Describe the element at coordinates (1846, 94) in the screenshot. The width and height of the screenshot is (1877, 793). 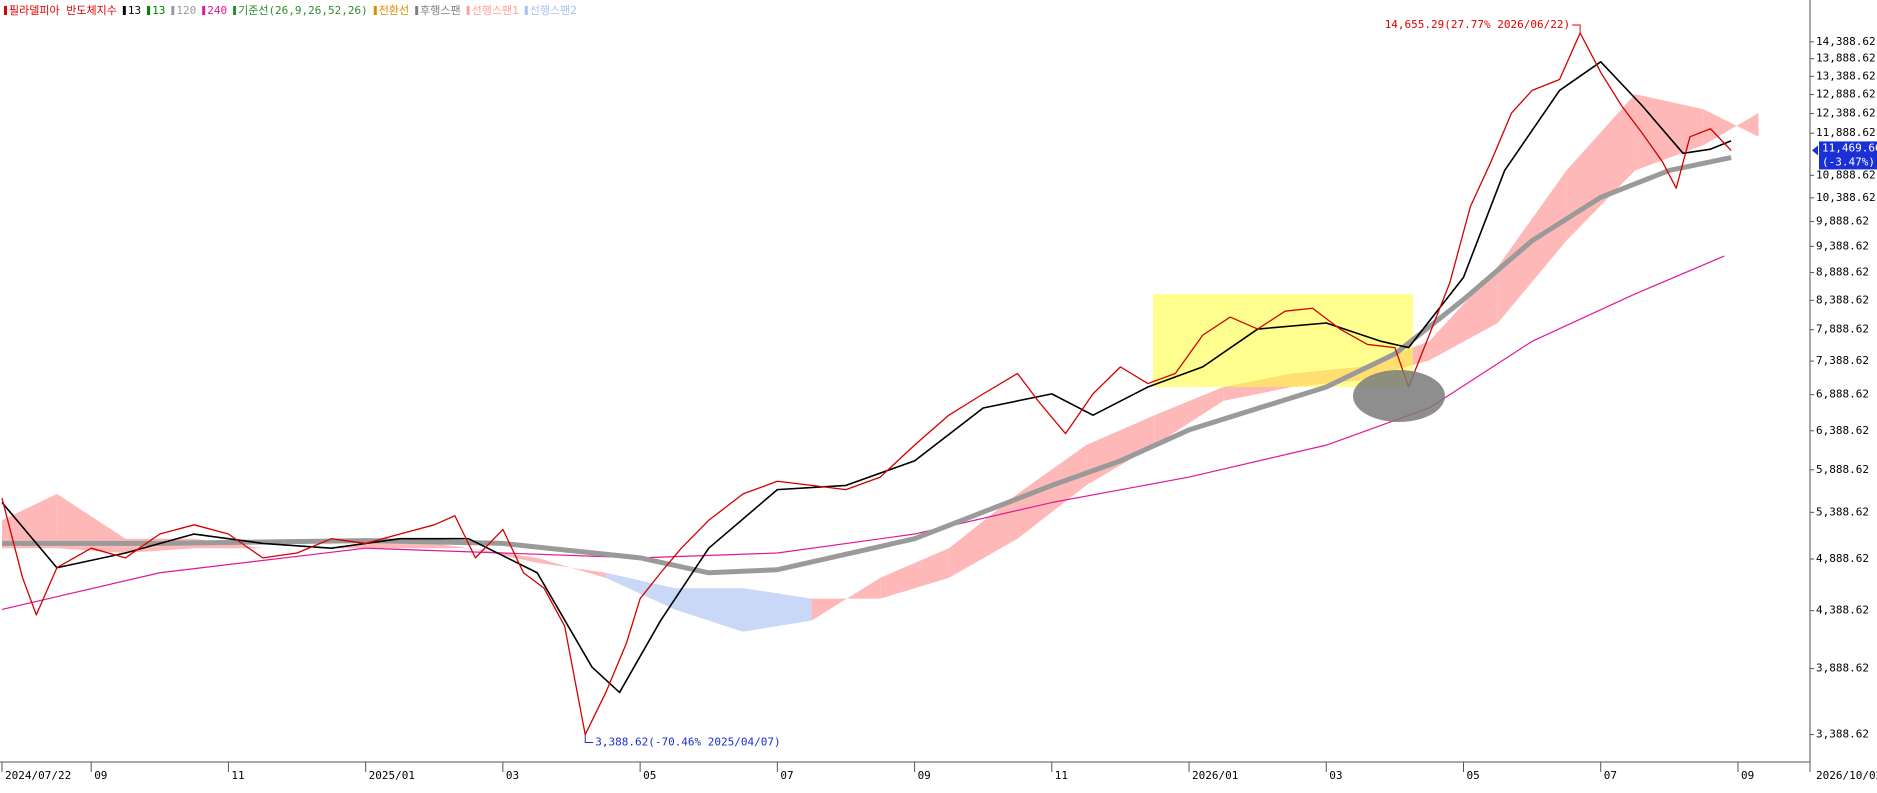
I see `y-tick-label: 12,888.62` at that location.